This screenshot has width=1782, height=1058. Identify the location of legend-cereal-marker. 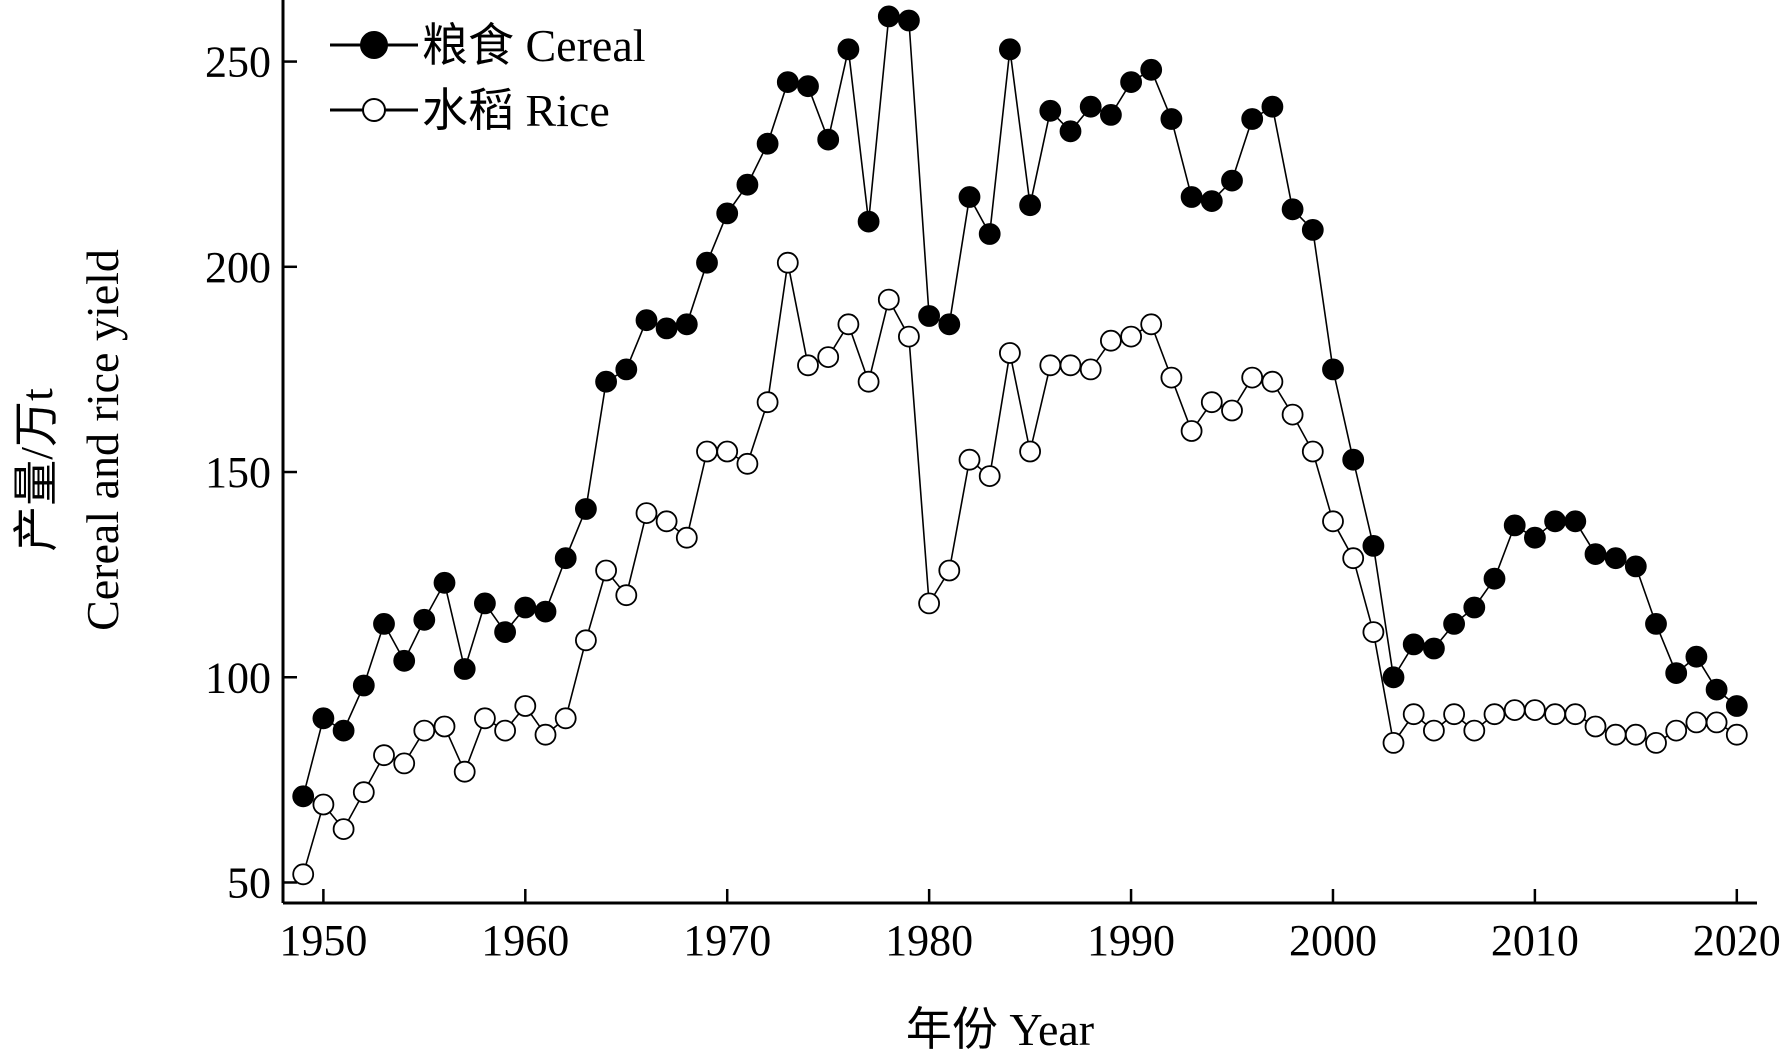
(374, 45).